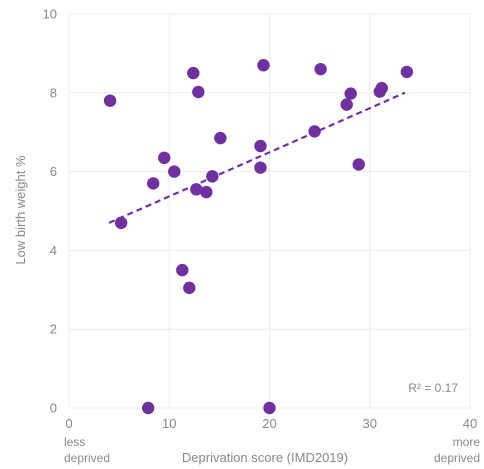 The height and width of the screenshot is (469, 484). Describe the element at coordinates (74, 442) in the screenshot. I see `x-end-label-left-line1: less` at that location.